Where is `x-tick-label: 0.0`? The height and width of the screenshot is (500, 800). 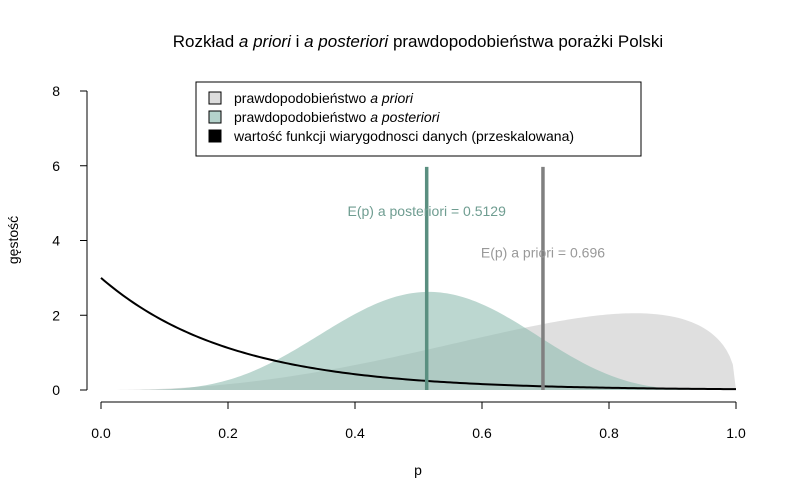 x-tick-label: 0.0 is located at coordinates (101, 433).